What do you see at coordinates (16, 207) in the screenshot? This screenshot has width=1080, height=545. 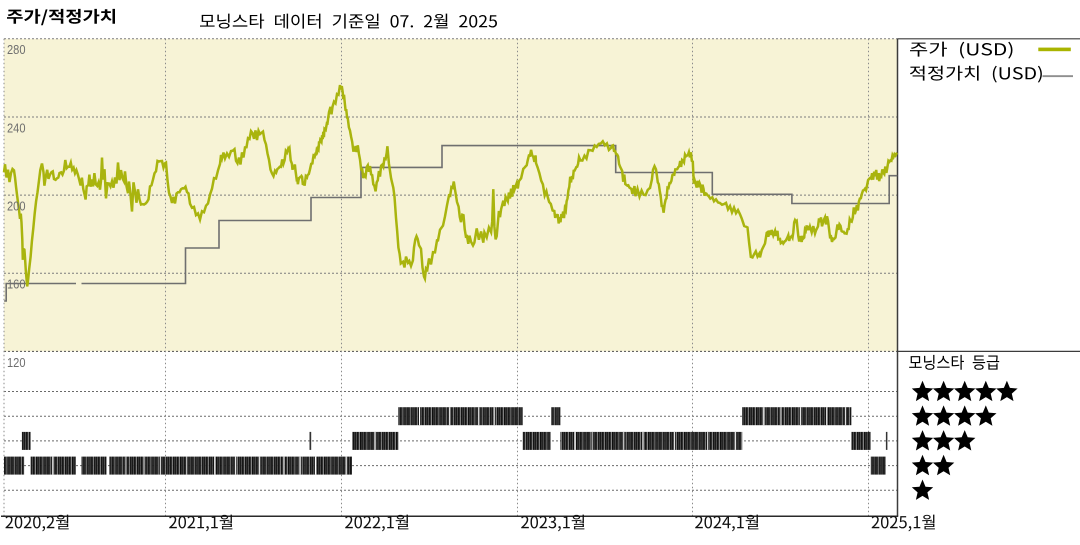 I see `svg-text: 200` at bounding box center [16, 207].